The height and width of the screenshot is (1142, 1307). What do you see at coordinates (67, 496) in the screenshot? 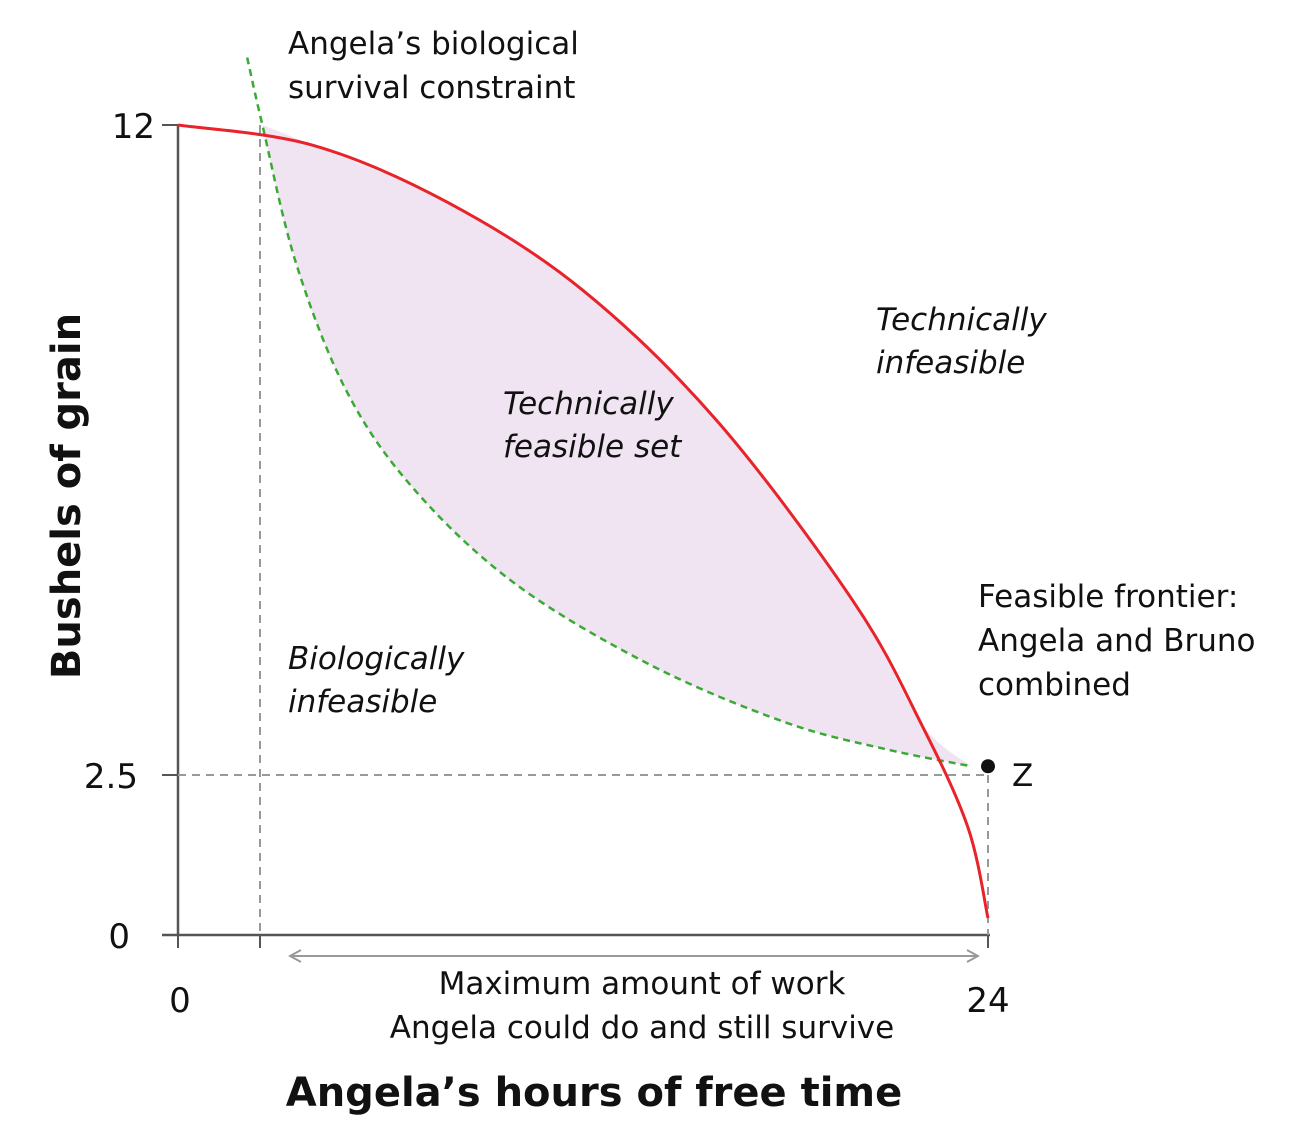
I see `y-axis-title: Bushels of grain` at bounding box center [67, 496].